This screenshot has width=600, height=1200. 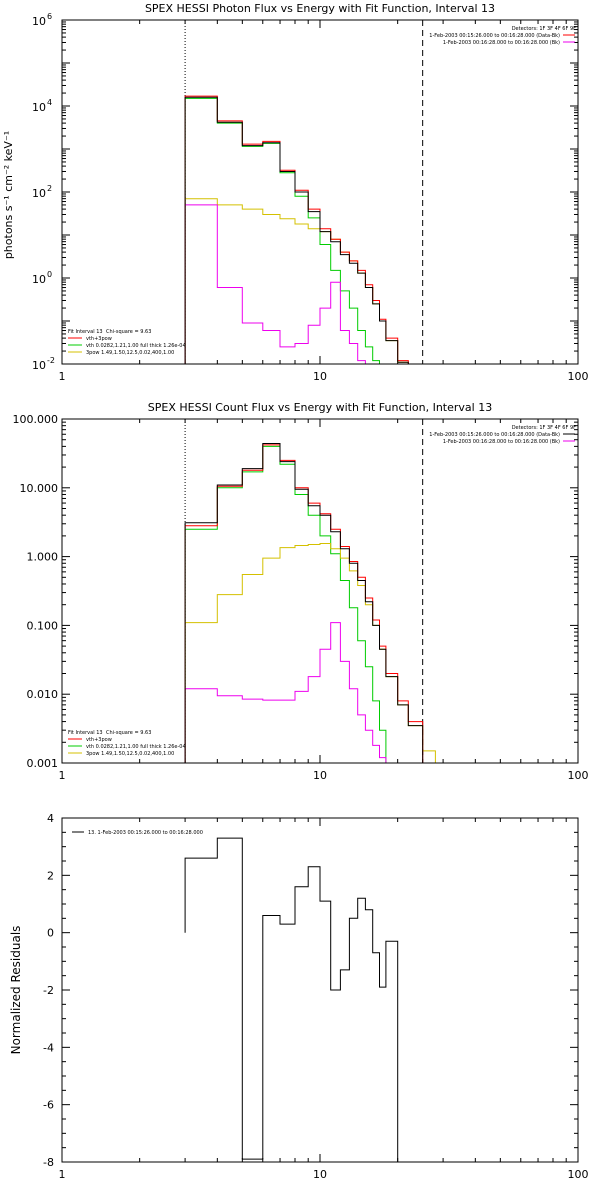 I want to click on count-flux-series-background, so click(x=291, y=693).